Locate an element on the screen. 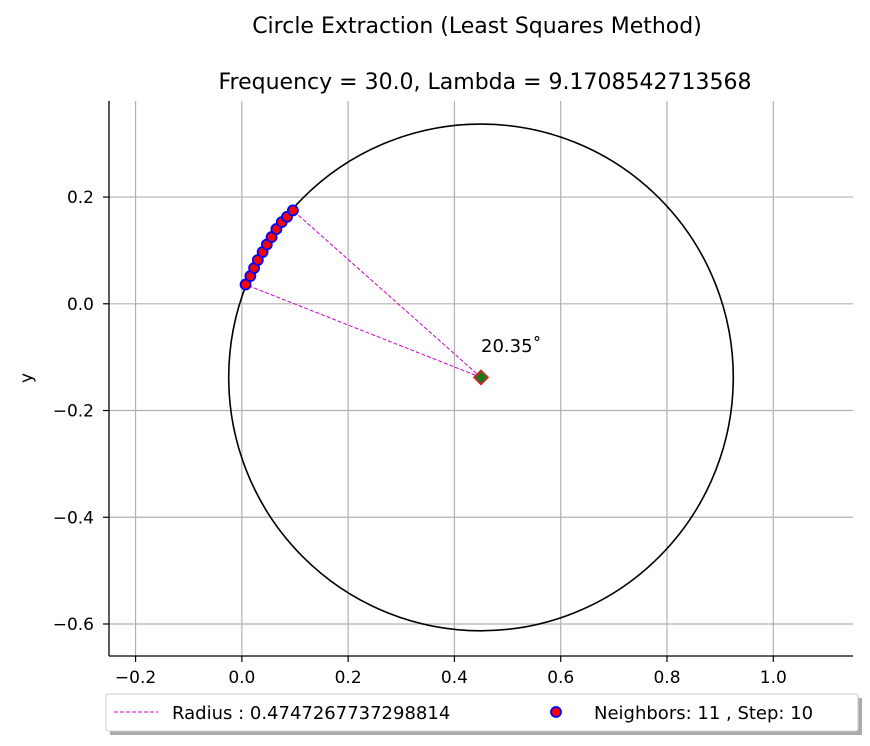 This screenshot has width=870, height=746. legend-box is located at coordinates (482, 712).